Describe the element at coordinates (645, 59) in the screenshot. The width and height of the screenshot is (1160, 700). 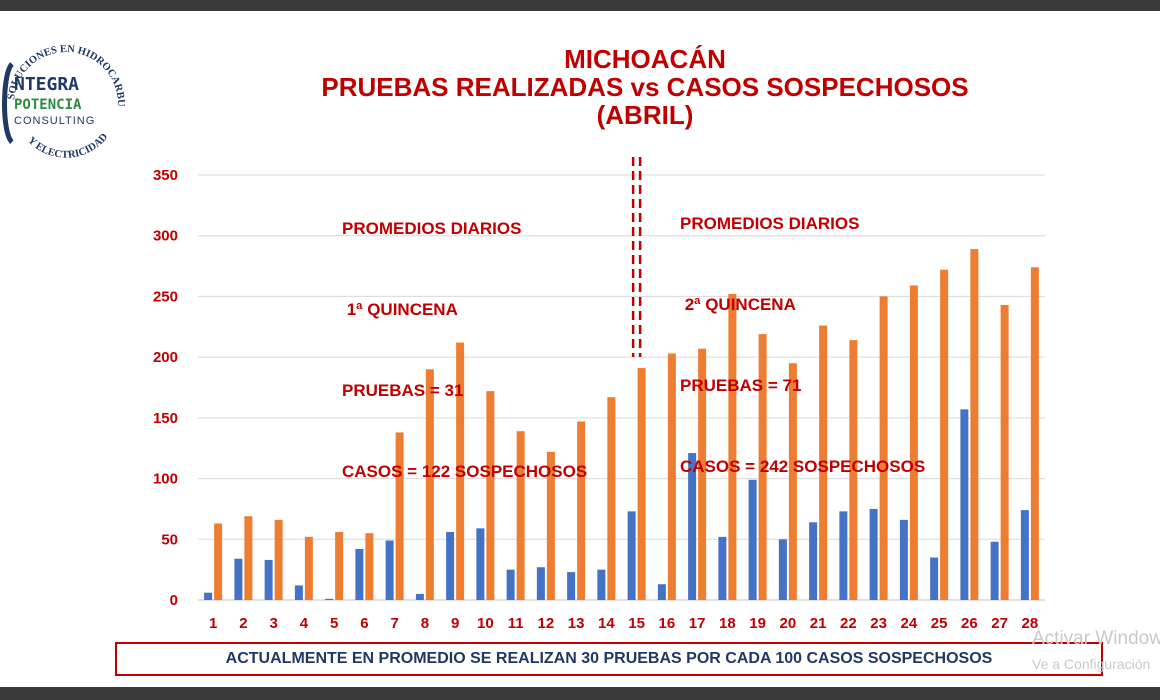
I see `chart-title-line-1: MICHOACÁN` at that location.